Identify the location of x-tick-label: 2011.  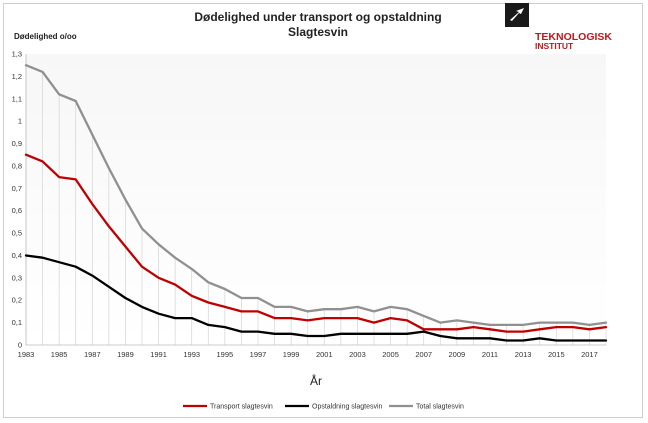
(490, 354).